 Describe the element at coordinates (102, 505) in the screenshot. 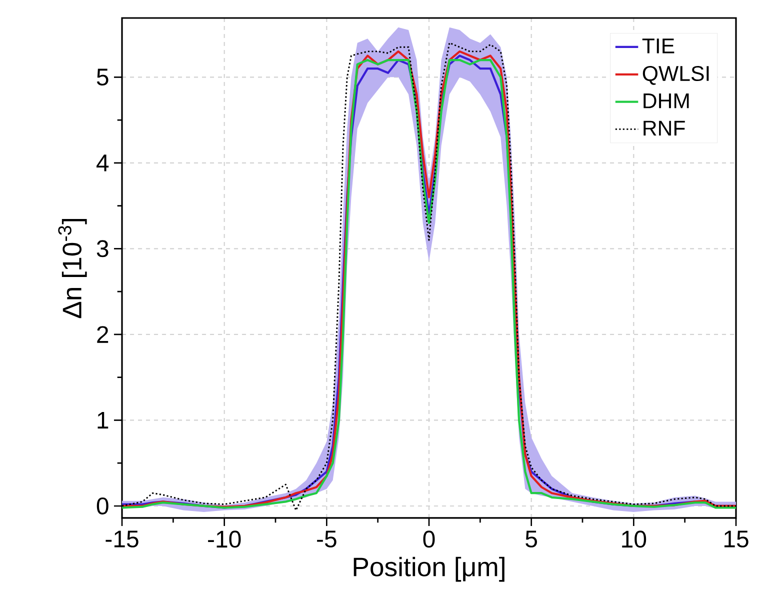

I see `y-tick-label: 0` at that location.